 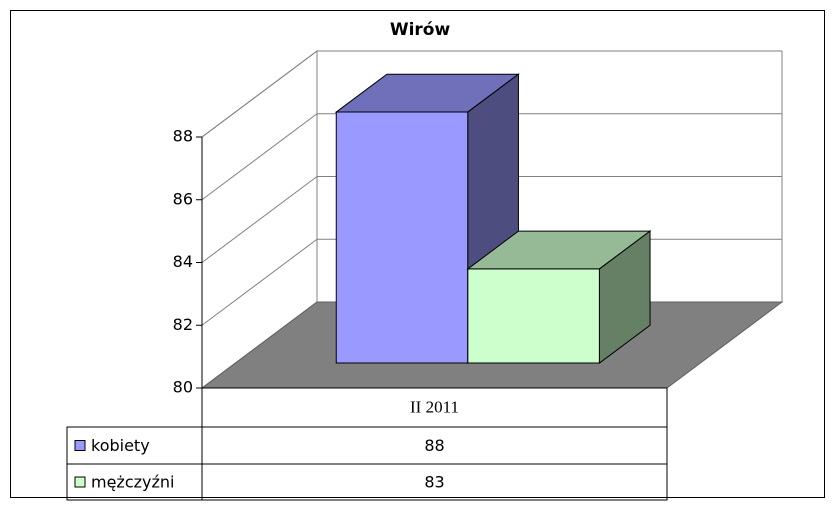 I want to click on chart-title: Wirów, so click(x=420, y=30).